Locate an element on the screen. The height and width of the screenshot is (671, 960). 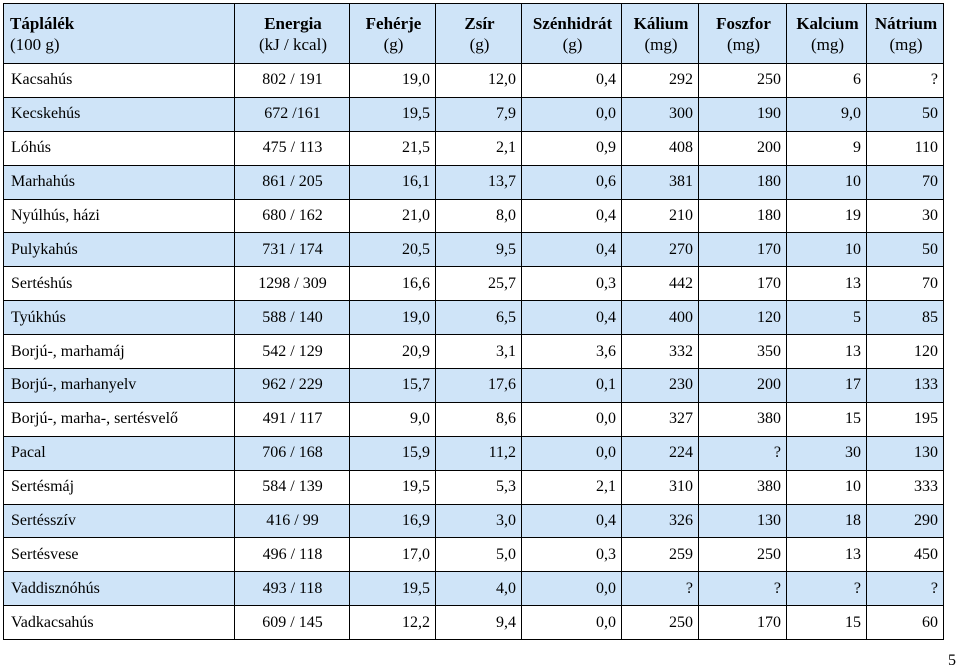
value-cell: 542 / 129 is located at coordinates (292, 352).